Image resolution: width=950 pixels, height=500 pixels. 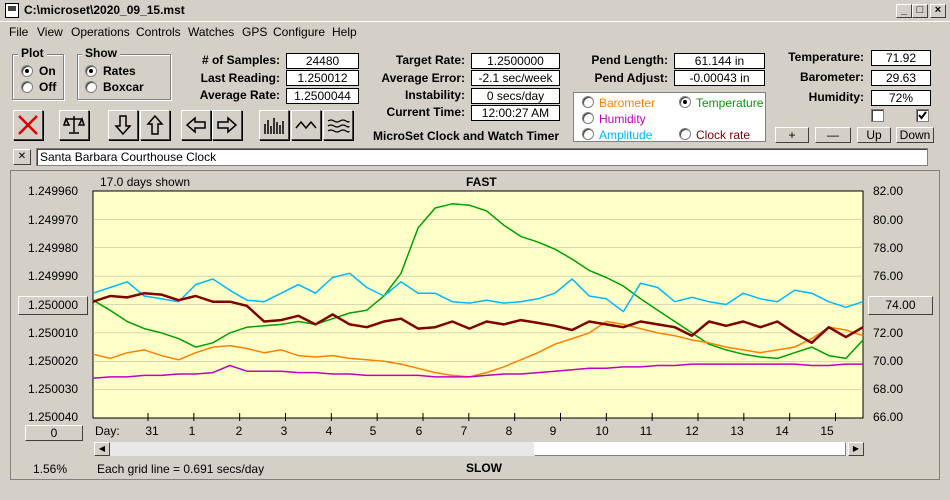 I want to click on maximize-button: □, so click(x=920, y=11).